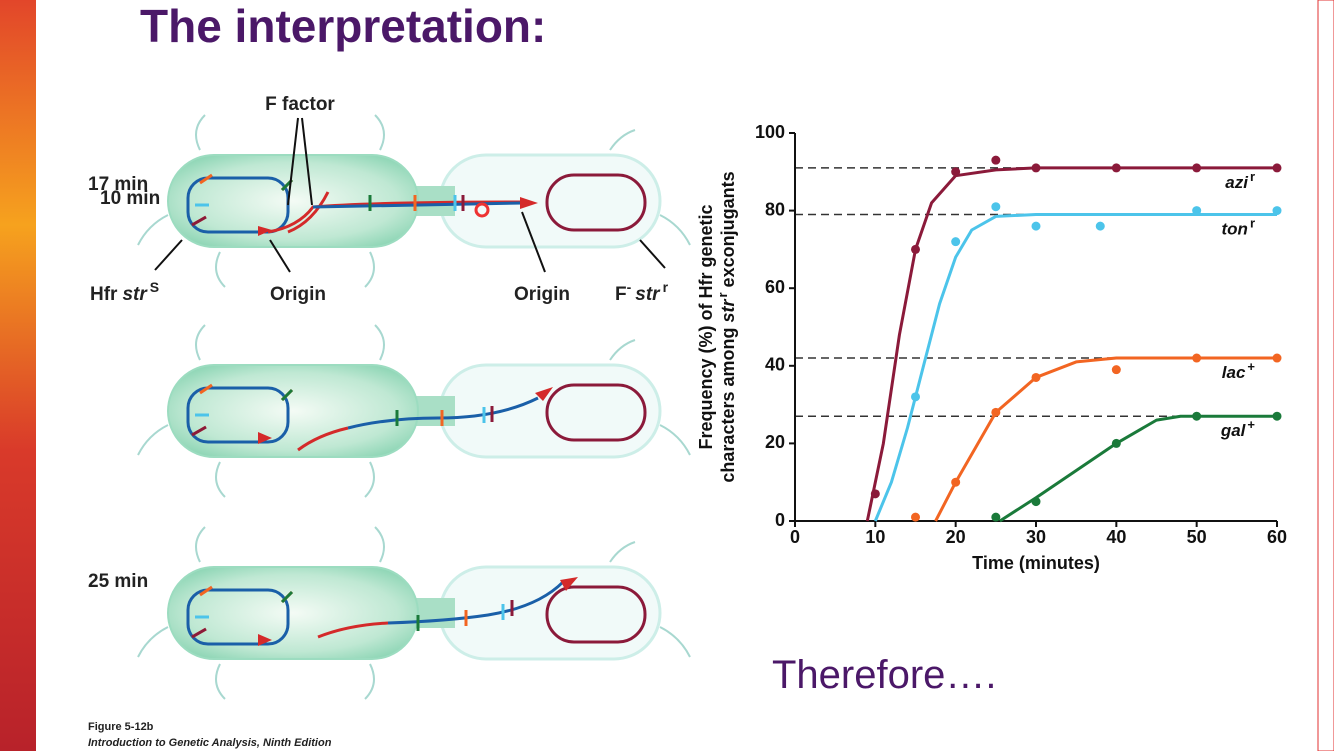 Image resolution: width=1334 pixels, height=751 pixels. Describe the element at coordinates (775, 209) in the screenshot. I see `y-tick-label: 80` at that location.